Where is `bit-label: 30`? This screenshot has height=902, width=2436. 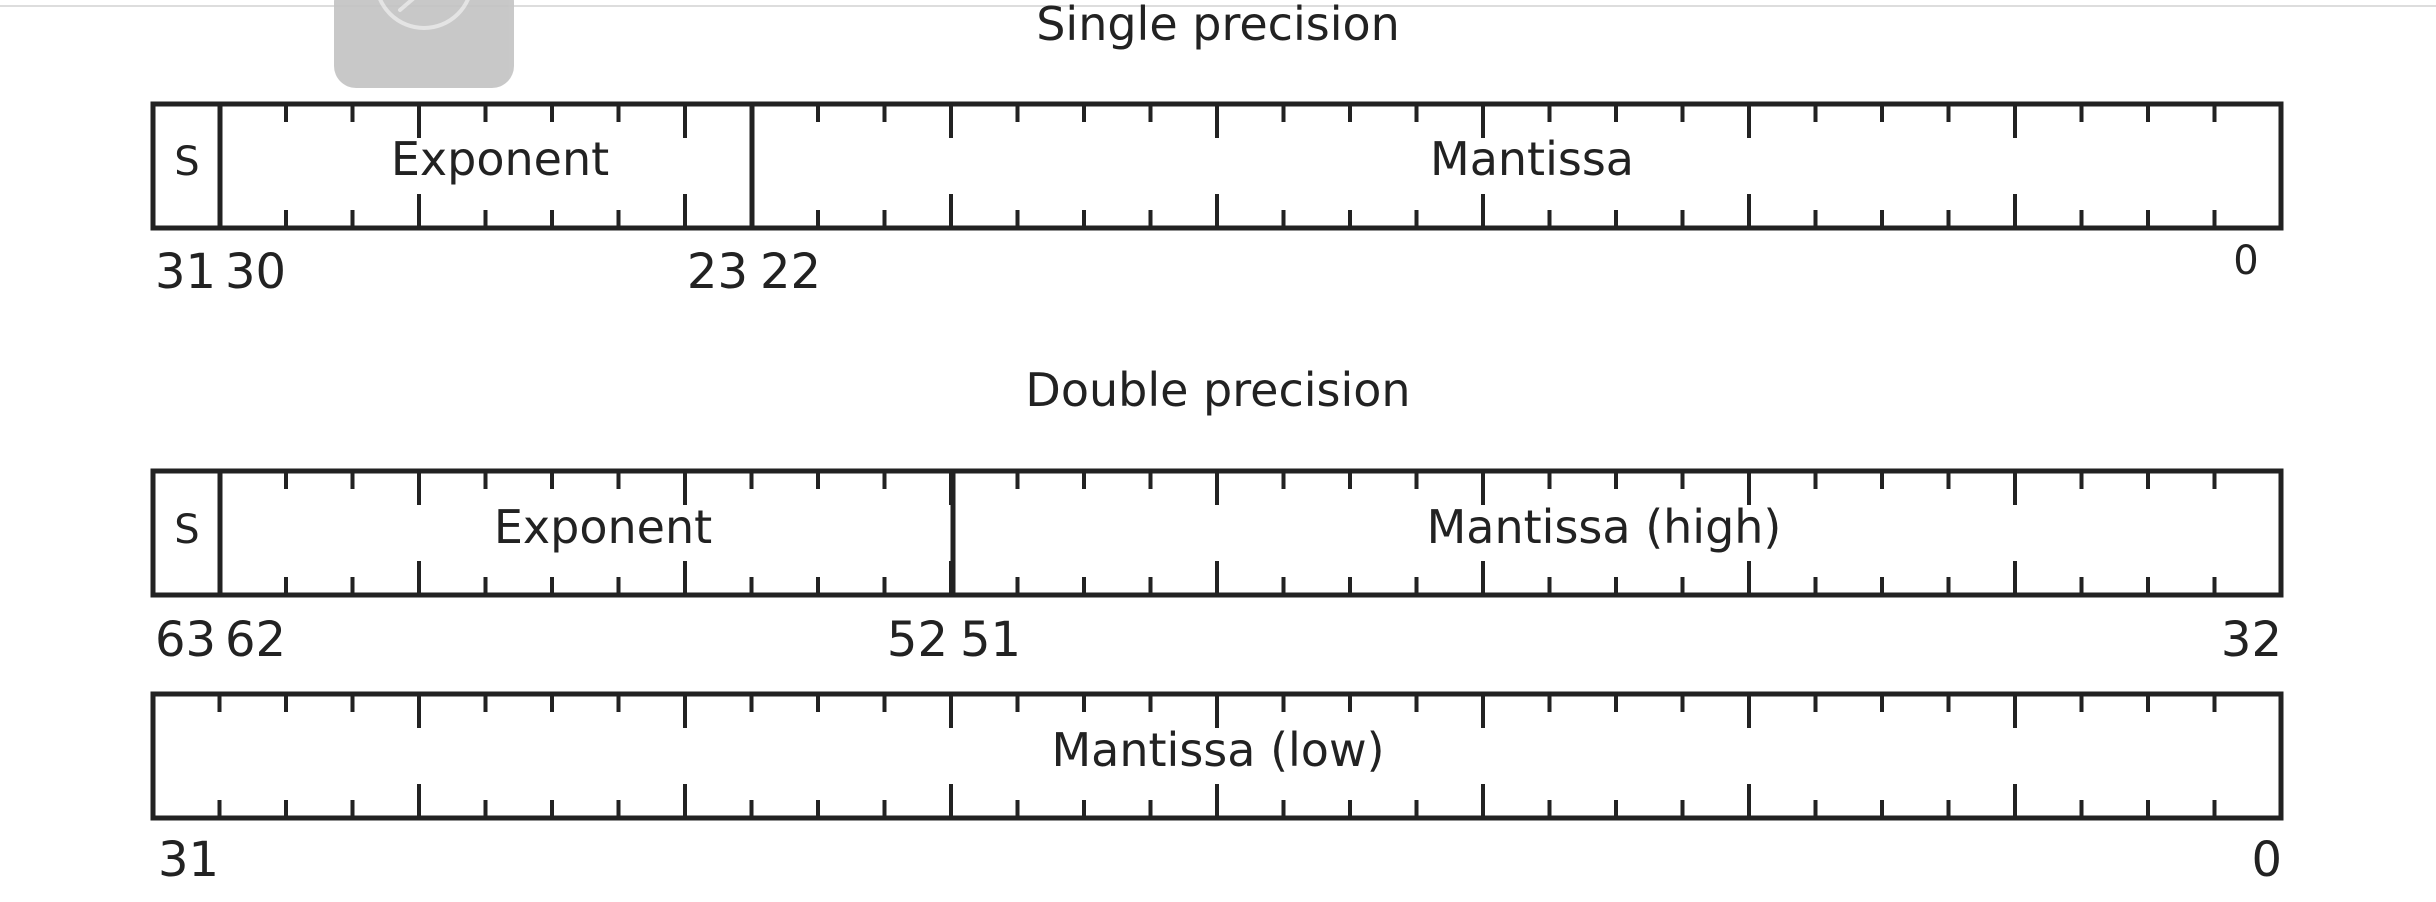
bit-label: 30 is located at coordinates (255, 272).